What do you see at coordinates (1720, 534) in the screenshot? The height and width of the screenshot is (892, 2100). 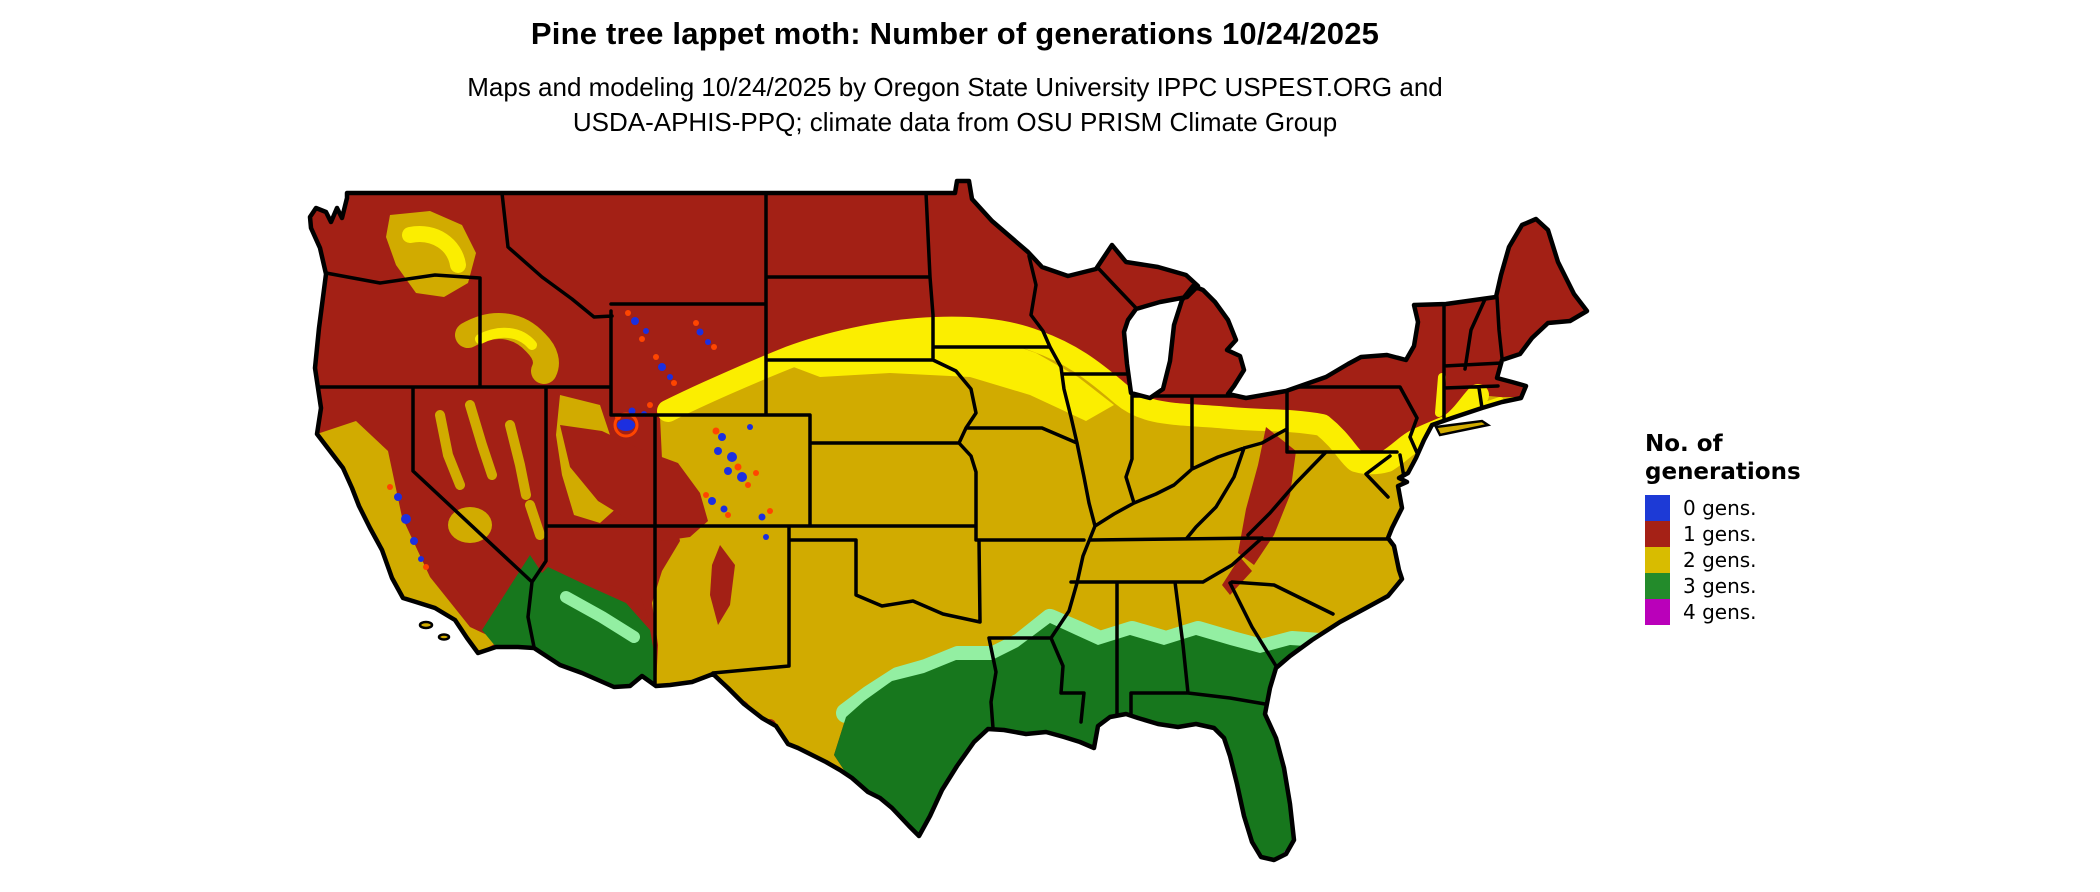 I see `legend-label-1: 1 gens.` at bounding box center [1720, 534].